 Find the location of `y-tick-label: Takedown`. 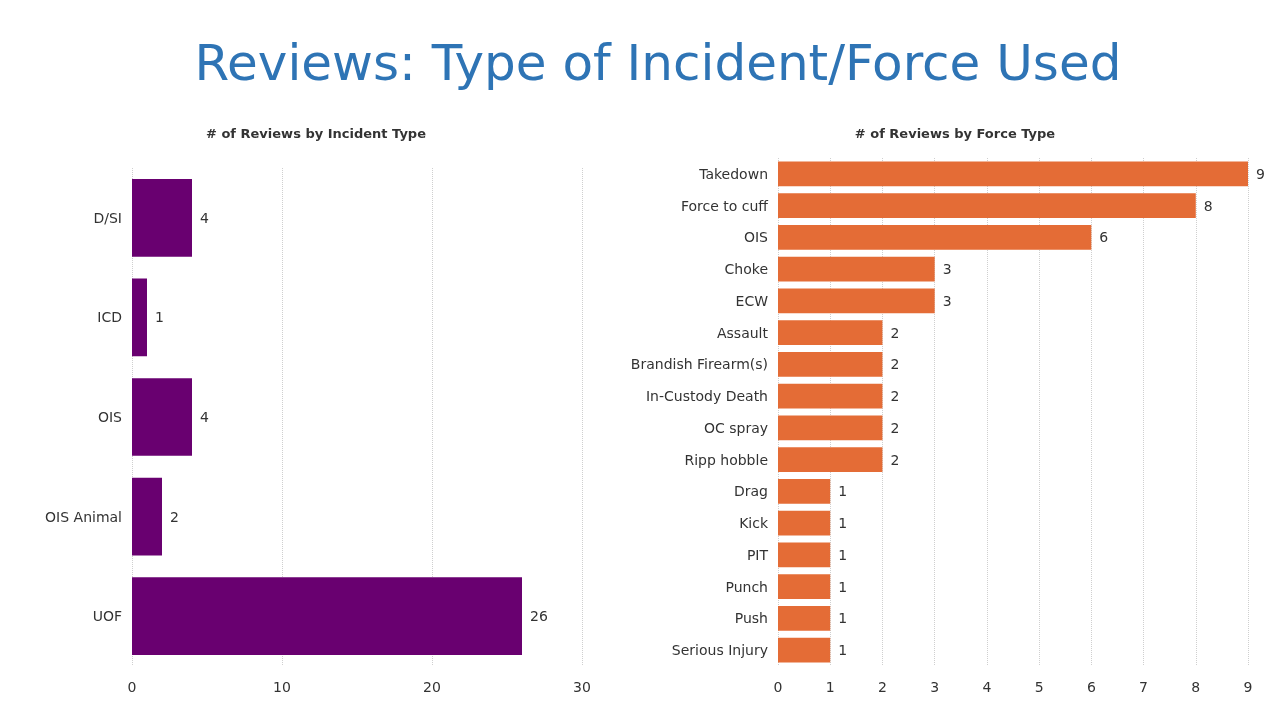

y-tick-label: Takedown is located at coordinates (733, 173).